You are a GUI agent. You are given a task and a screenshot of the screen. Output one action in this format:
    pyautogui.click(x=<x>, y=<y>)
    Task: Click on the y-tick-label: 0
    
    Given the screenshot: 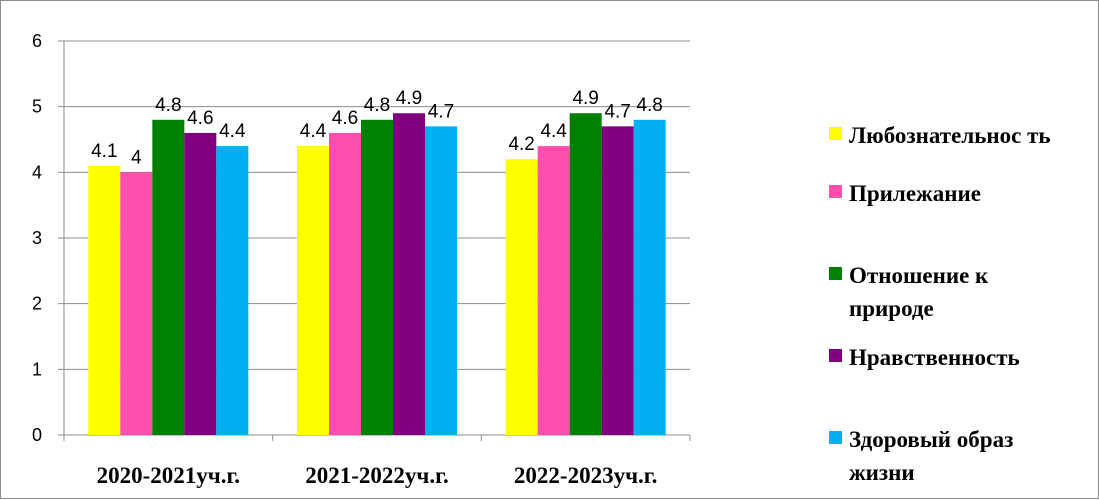 What is the action you would take?
    pyautogui.click(x=37, y=435)
    